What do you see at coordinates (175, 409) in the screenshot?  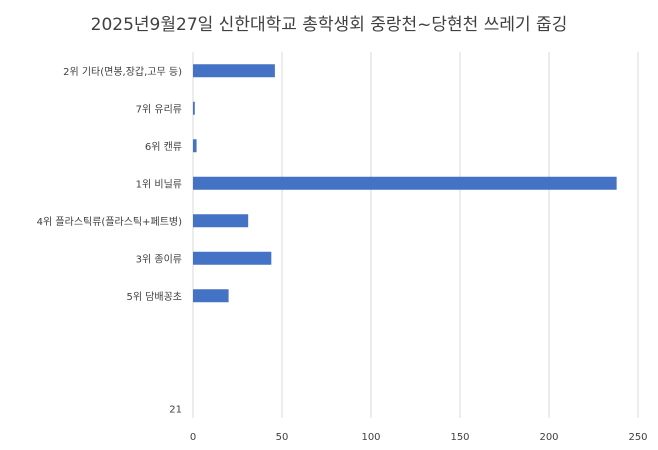 I see `category-label: 21` at bounding box center [175, 409].